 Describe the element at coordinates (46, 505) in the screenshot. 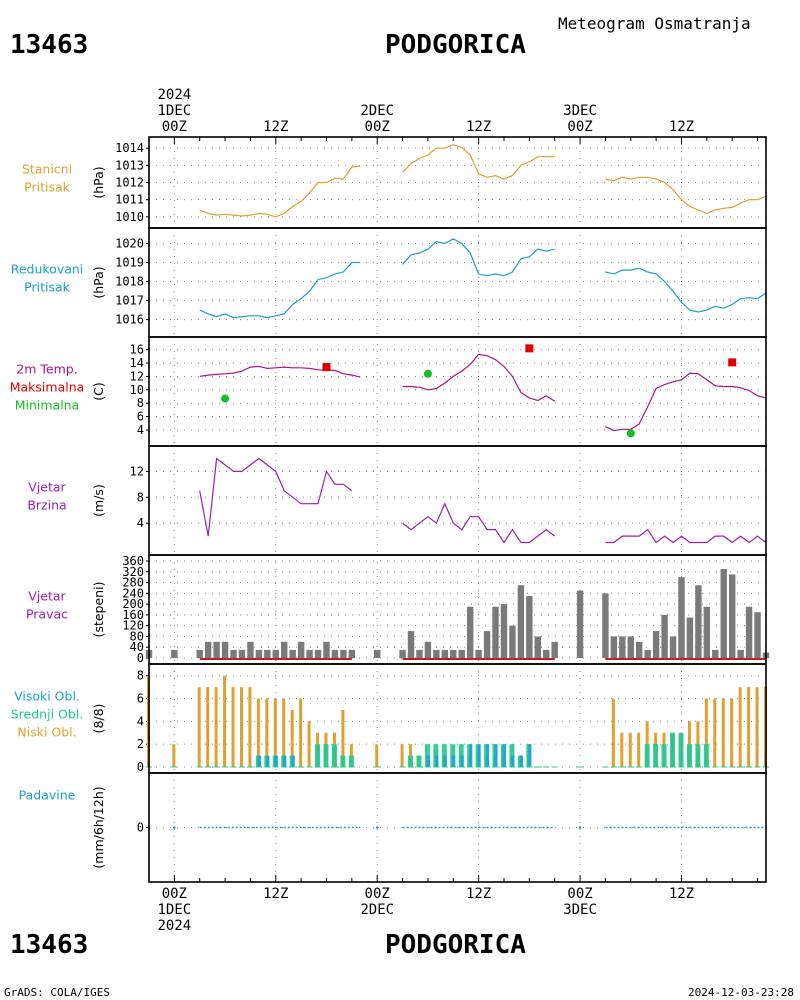

I see `panel-label: Brzina` at that location.